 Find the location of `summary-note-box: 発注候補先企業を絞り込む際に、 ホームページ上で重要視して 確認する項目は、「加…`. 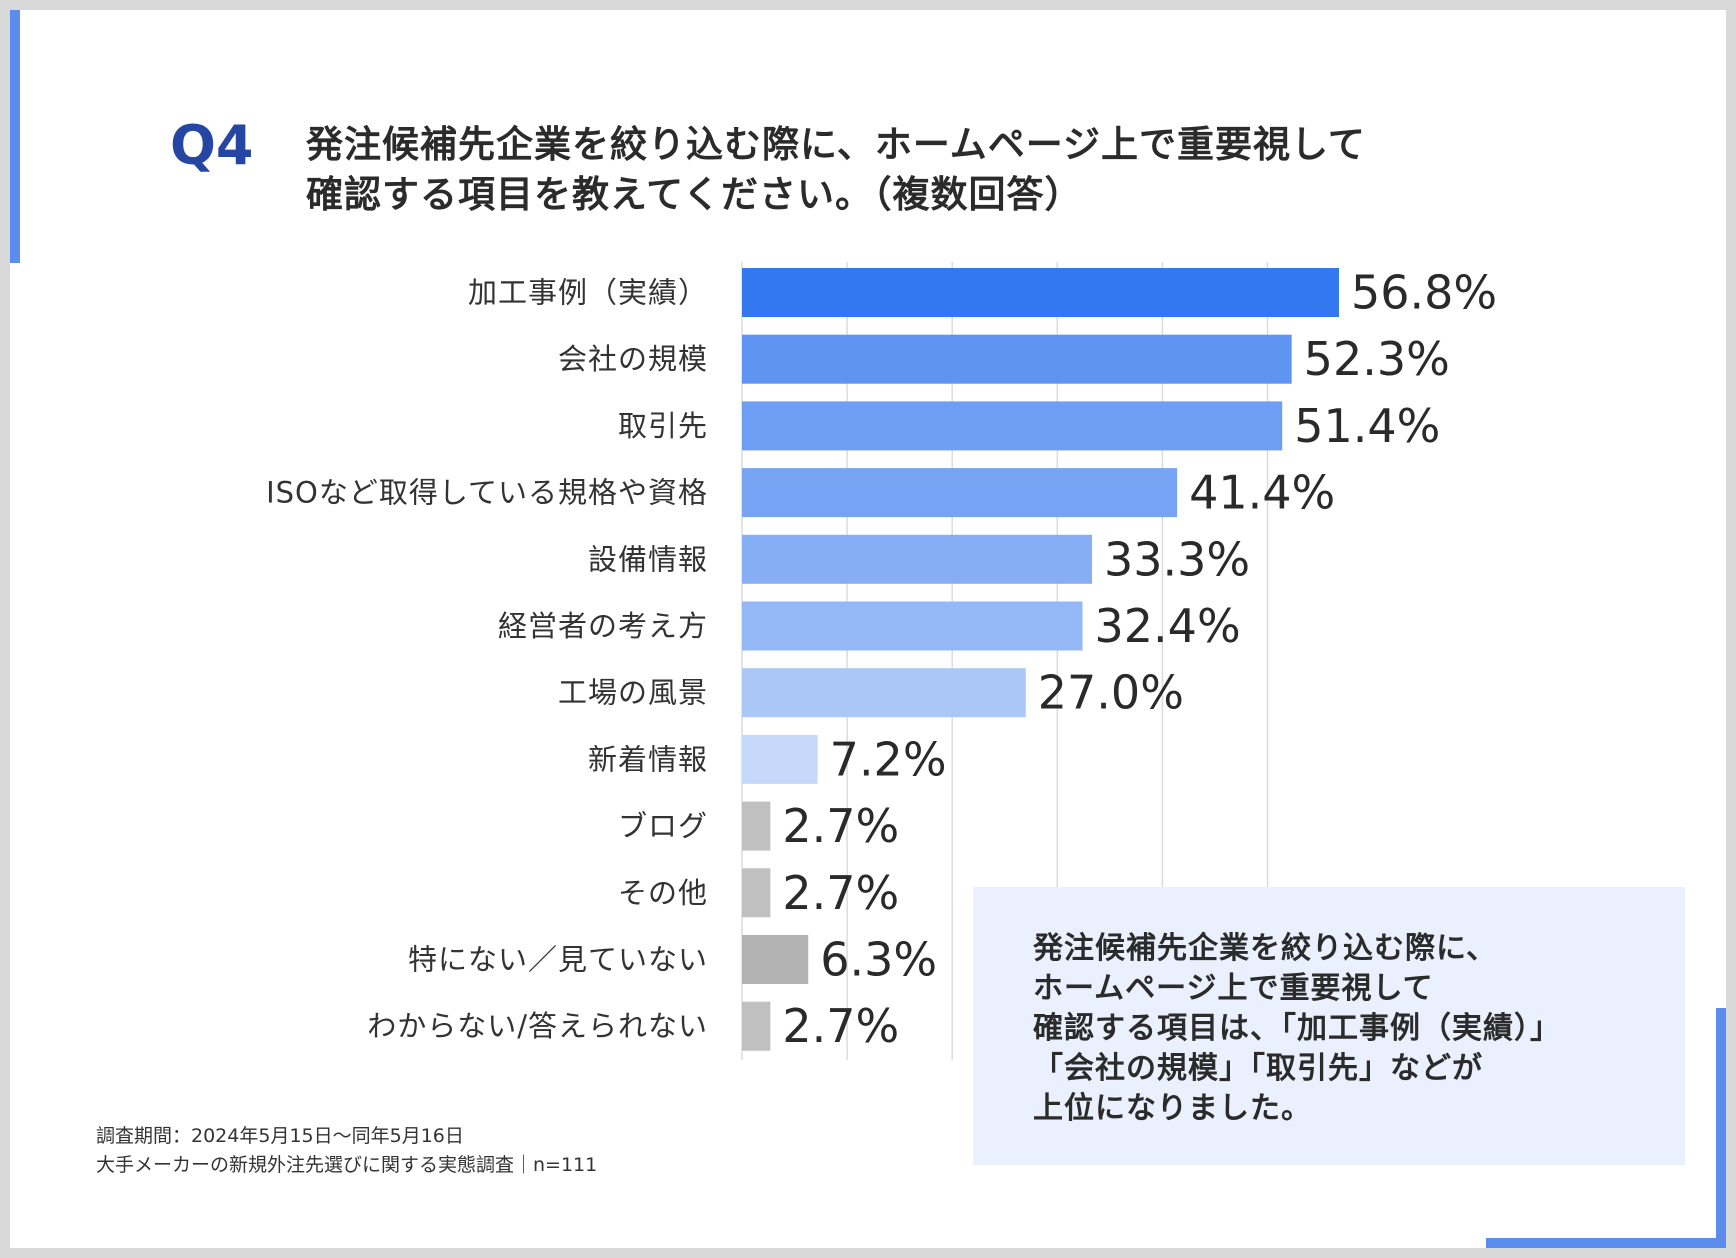

summary-note-box: 発注候補先企業を絞り込む際に、 ホームページ上で重要視して 確認する項目は、「加… is located at coordinates (1329, 1026).